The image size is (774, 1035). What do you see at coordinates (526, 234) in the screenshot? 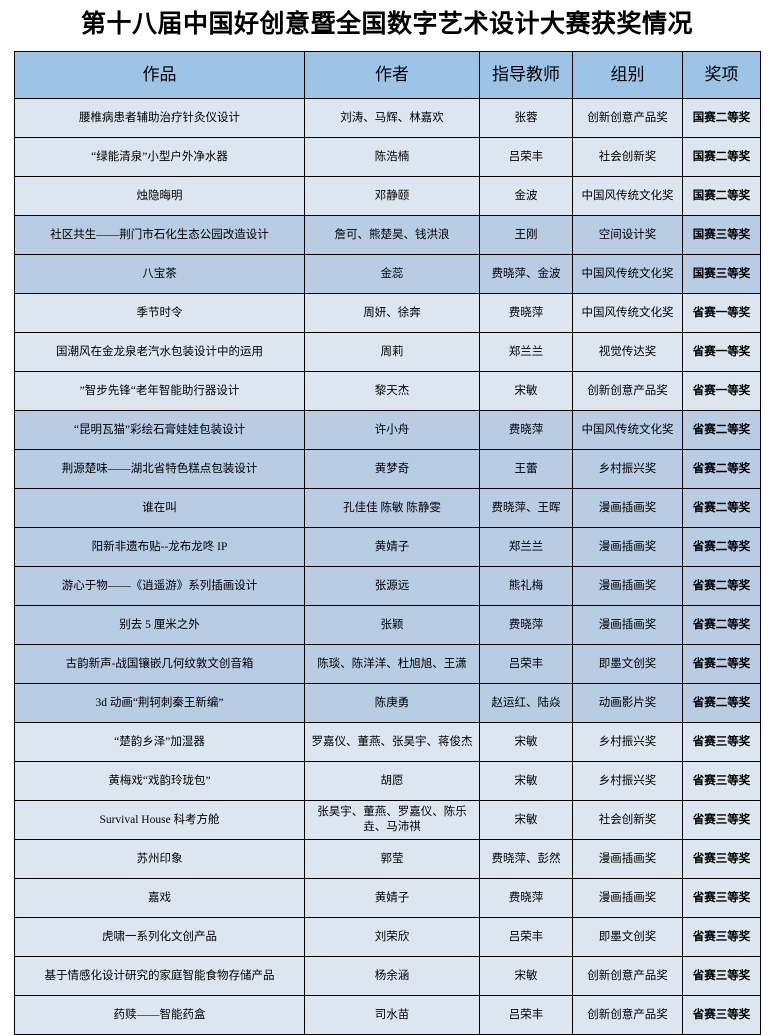
I see `cell-mentor: 王刚` at bounding box center [526, 234].